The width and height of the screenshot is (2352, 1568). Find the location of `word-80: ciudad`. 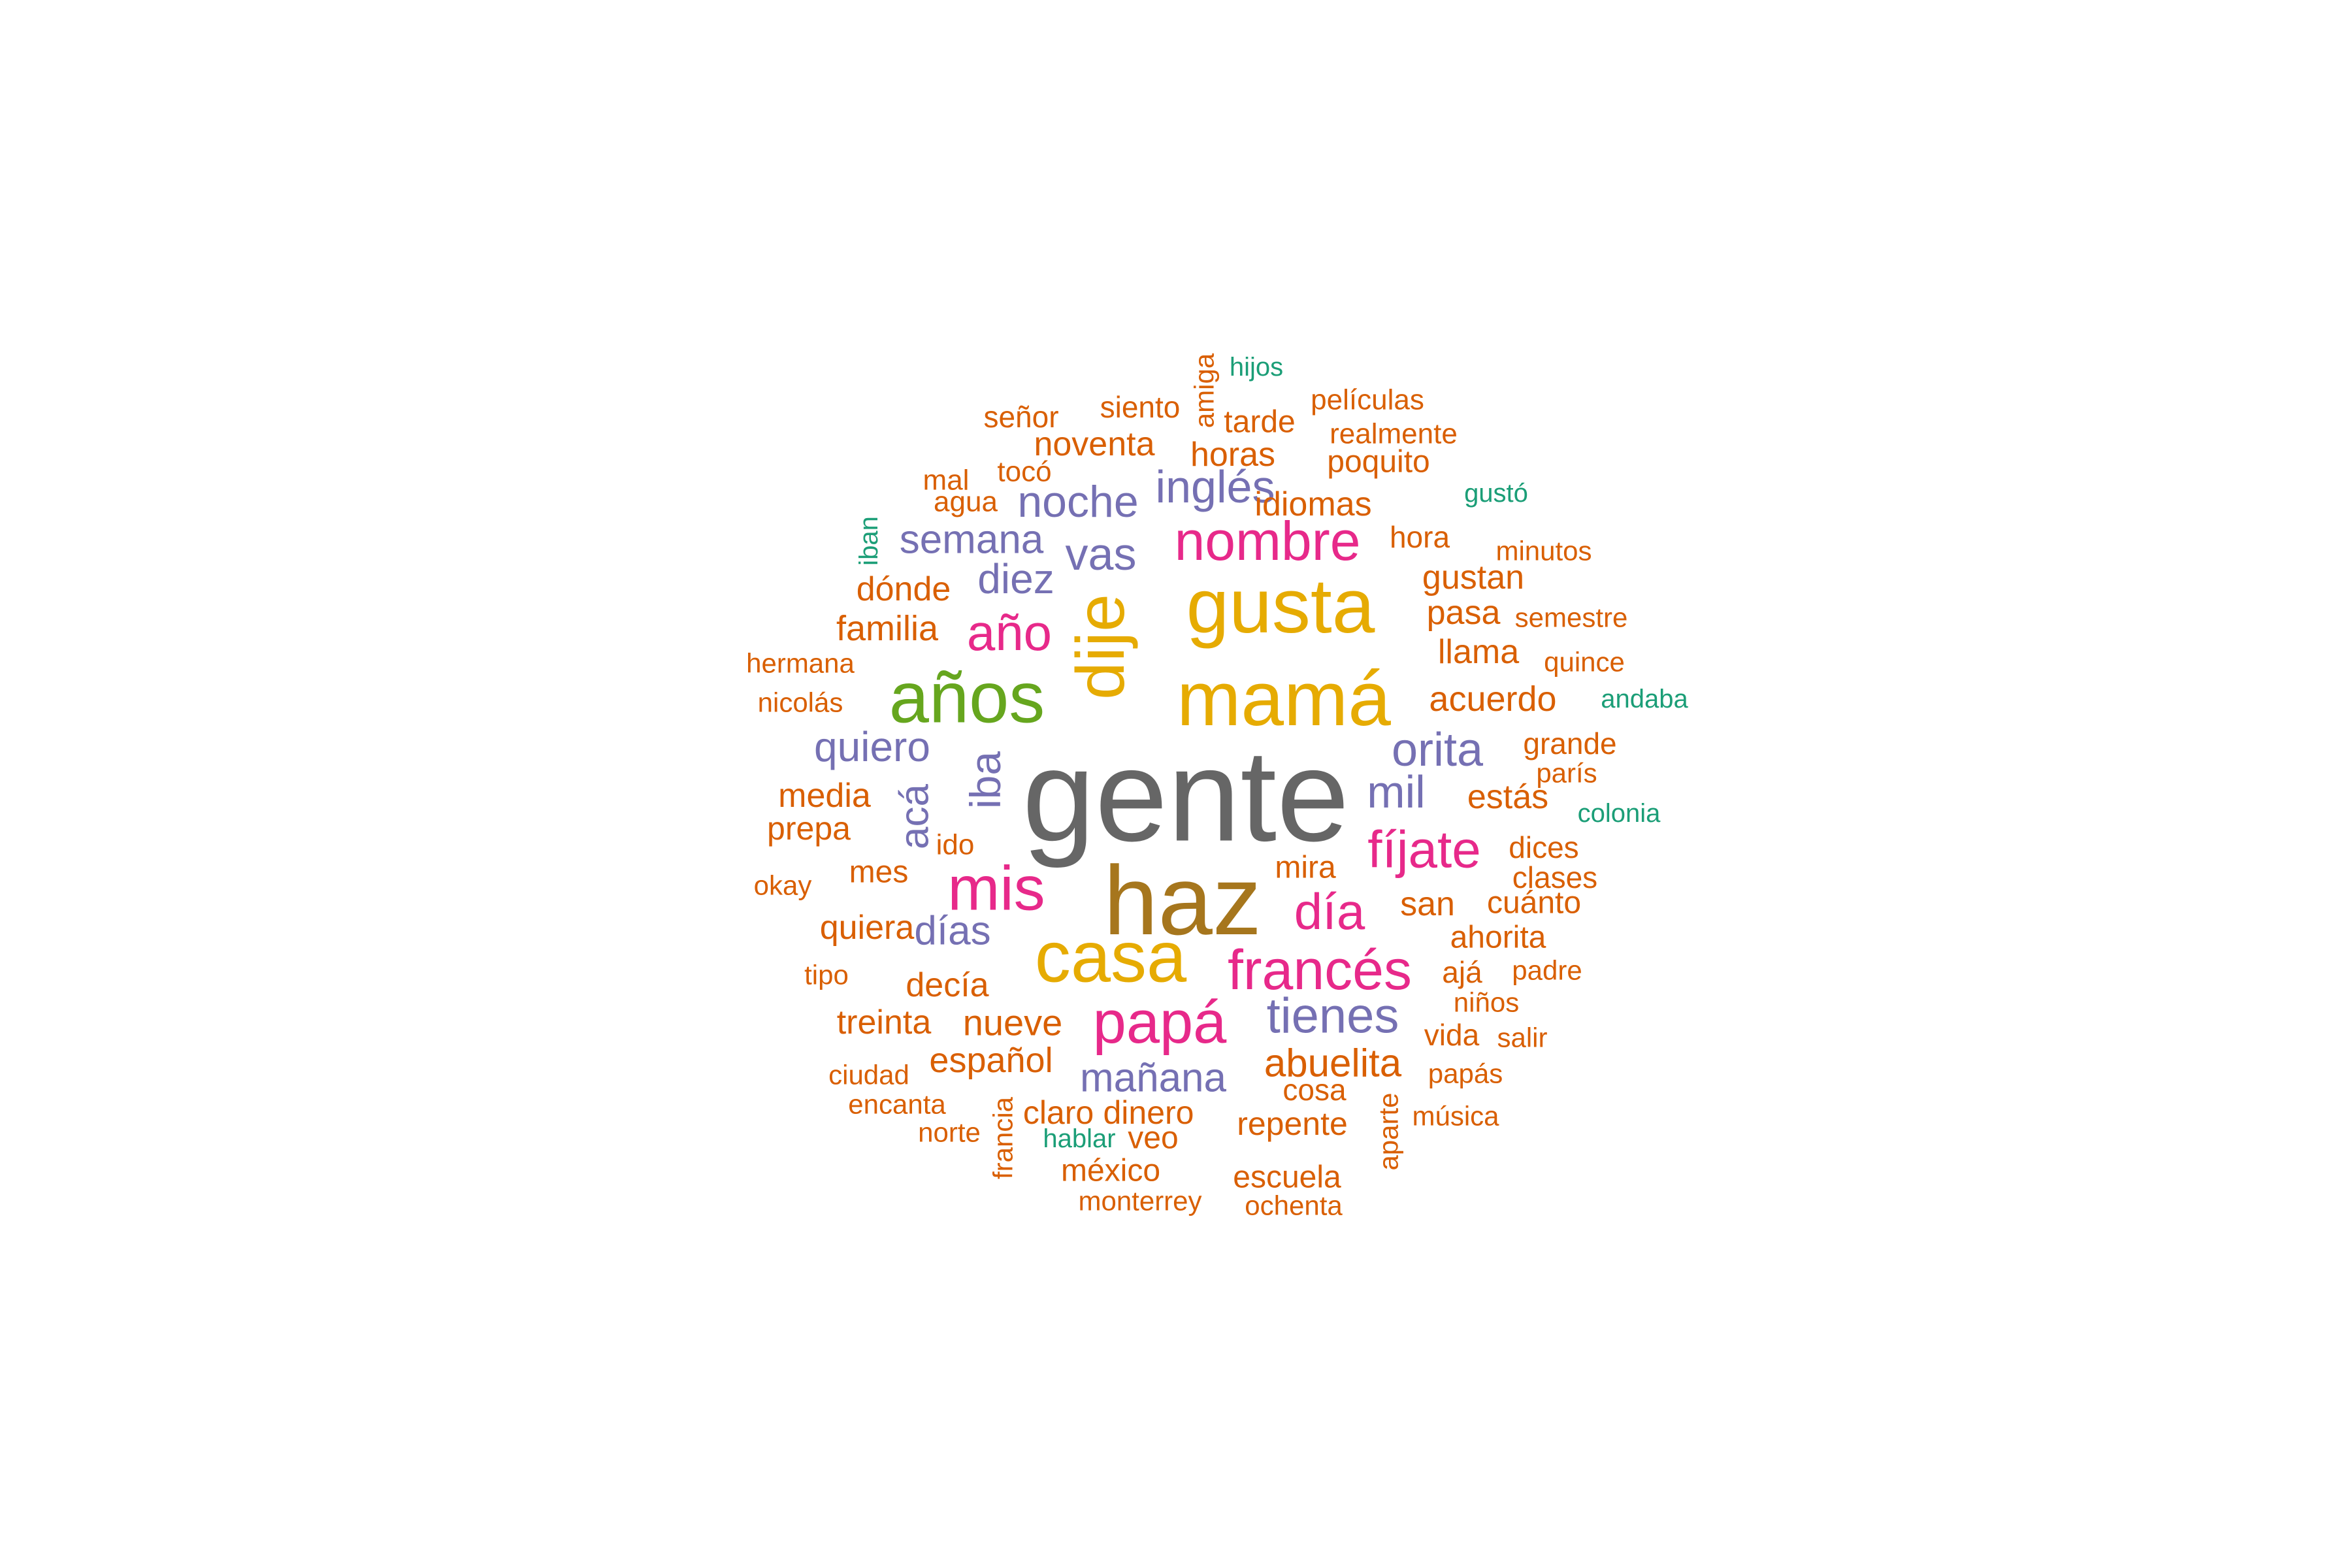

word-80: ciudad is located at coordinates (868, 1075).